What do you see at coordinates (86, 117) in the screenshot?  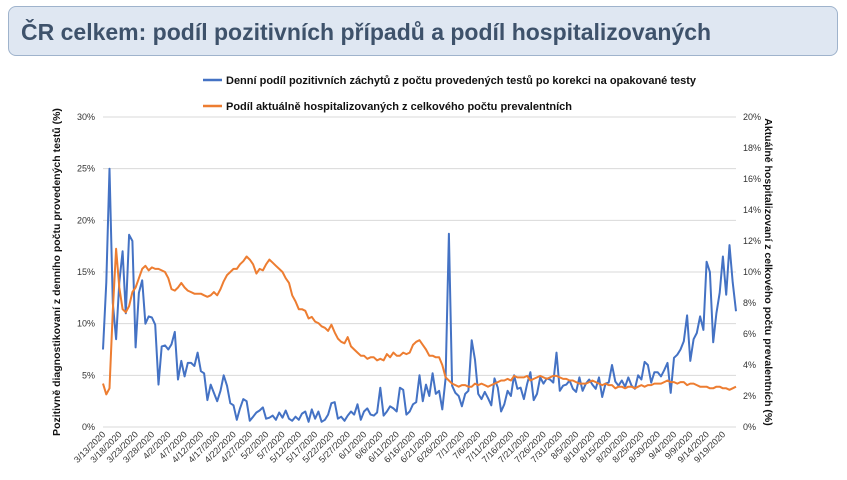 I see `y-left-tick-label: 30%` at bounding box center [86, 117].